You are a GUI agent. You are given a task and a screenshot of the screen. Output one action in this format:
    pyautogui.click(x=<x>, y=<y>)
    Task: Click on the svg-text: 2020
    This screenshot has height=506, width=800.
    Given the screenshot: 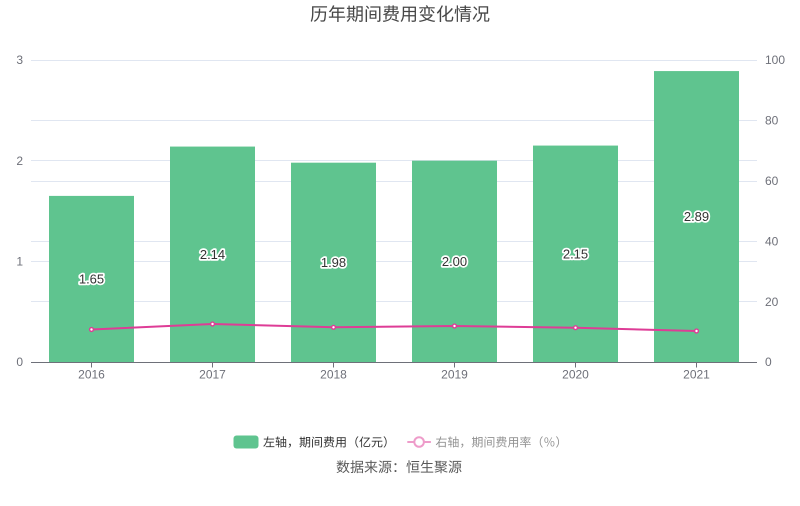 What is the action you would take?
    pyautogui.click(x=575, y=375)
    